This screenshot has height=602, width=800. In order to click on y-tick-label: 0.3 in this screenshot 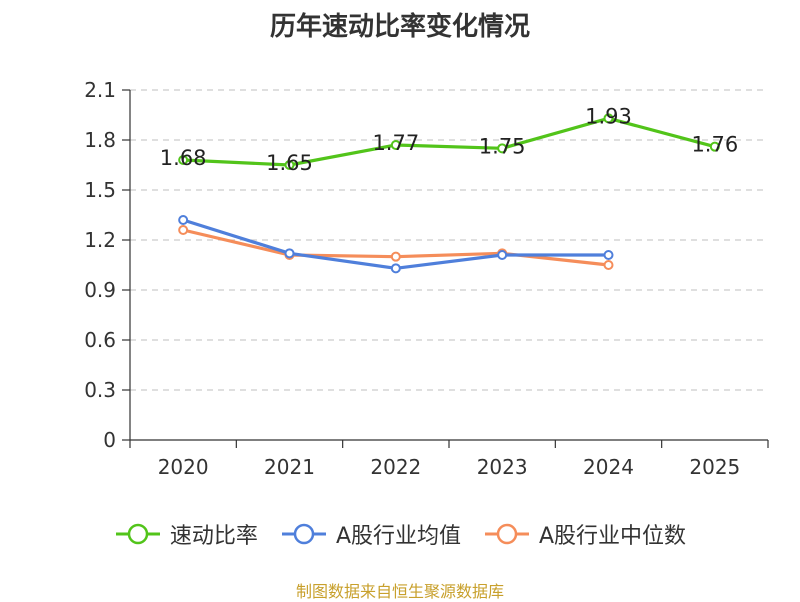, I will do `click(100, 390)`.